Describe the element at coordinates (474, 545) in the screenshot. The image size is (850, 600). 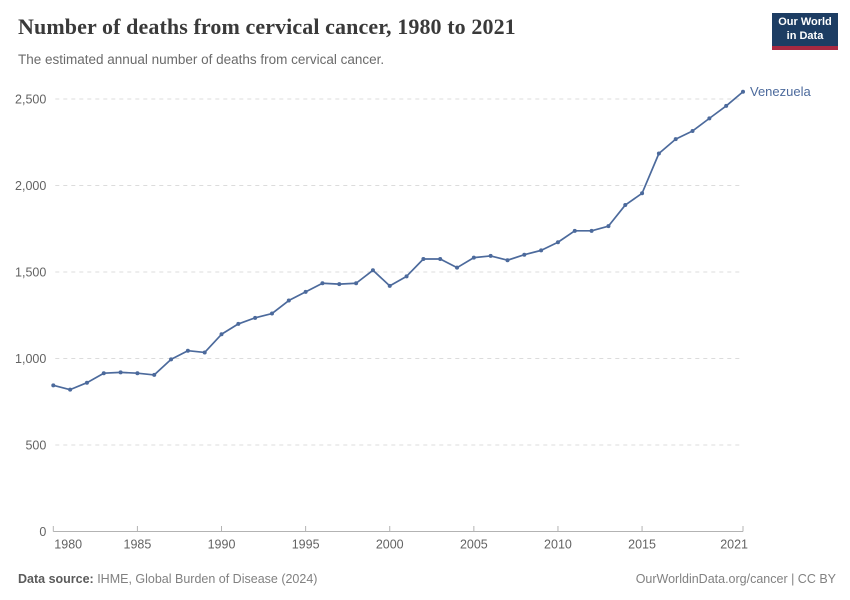
I see `x-axis-label: 2005` at that location.